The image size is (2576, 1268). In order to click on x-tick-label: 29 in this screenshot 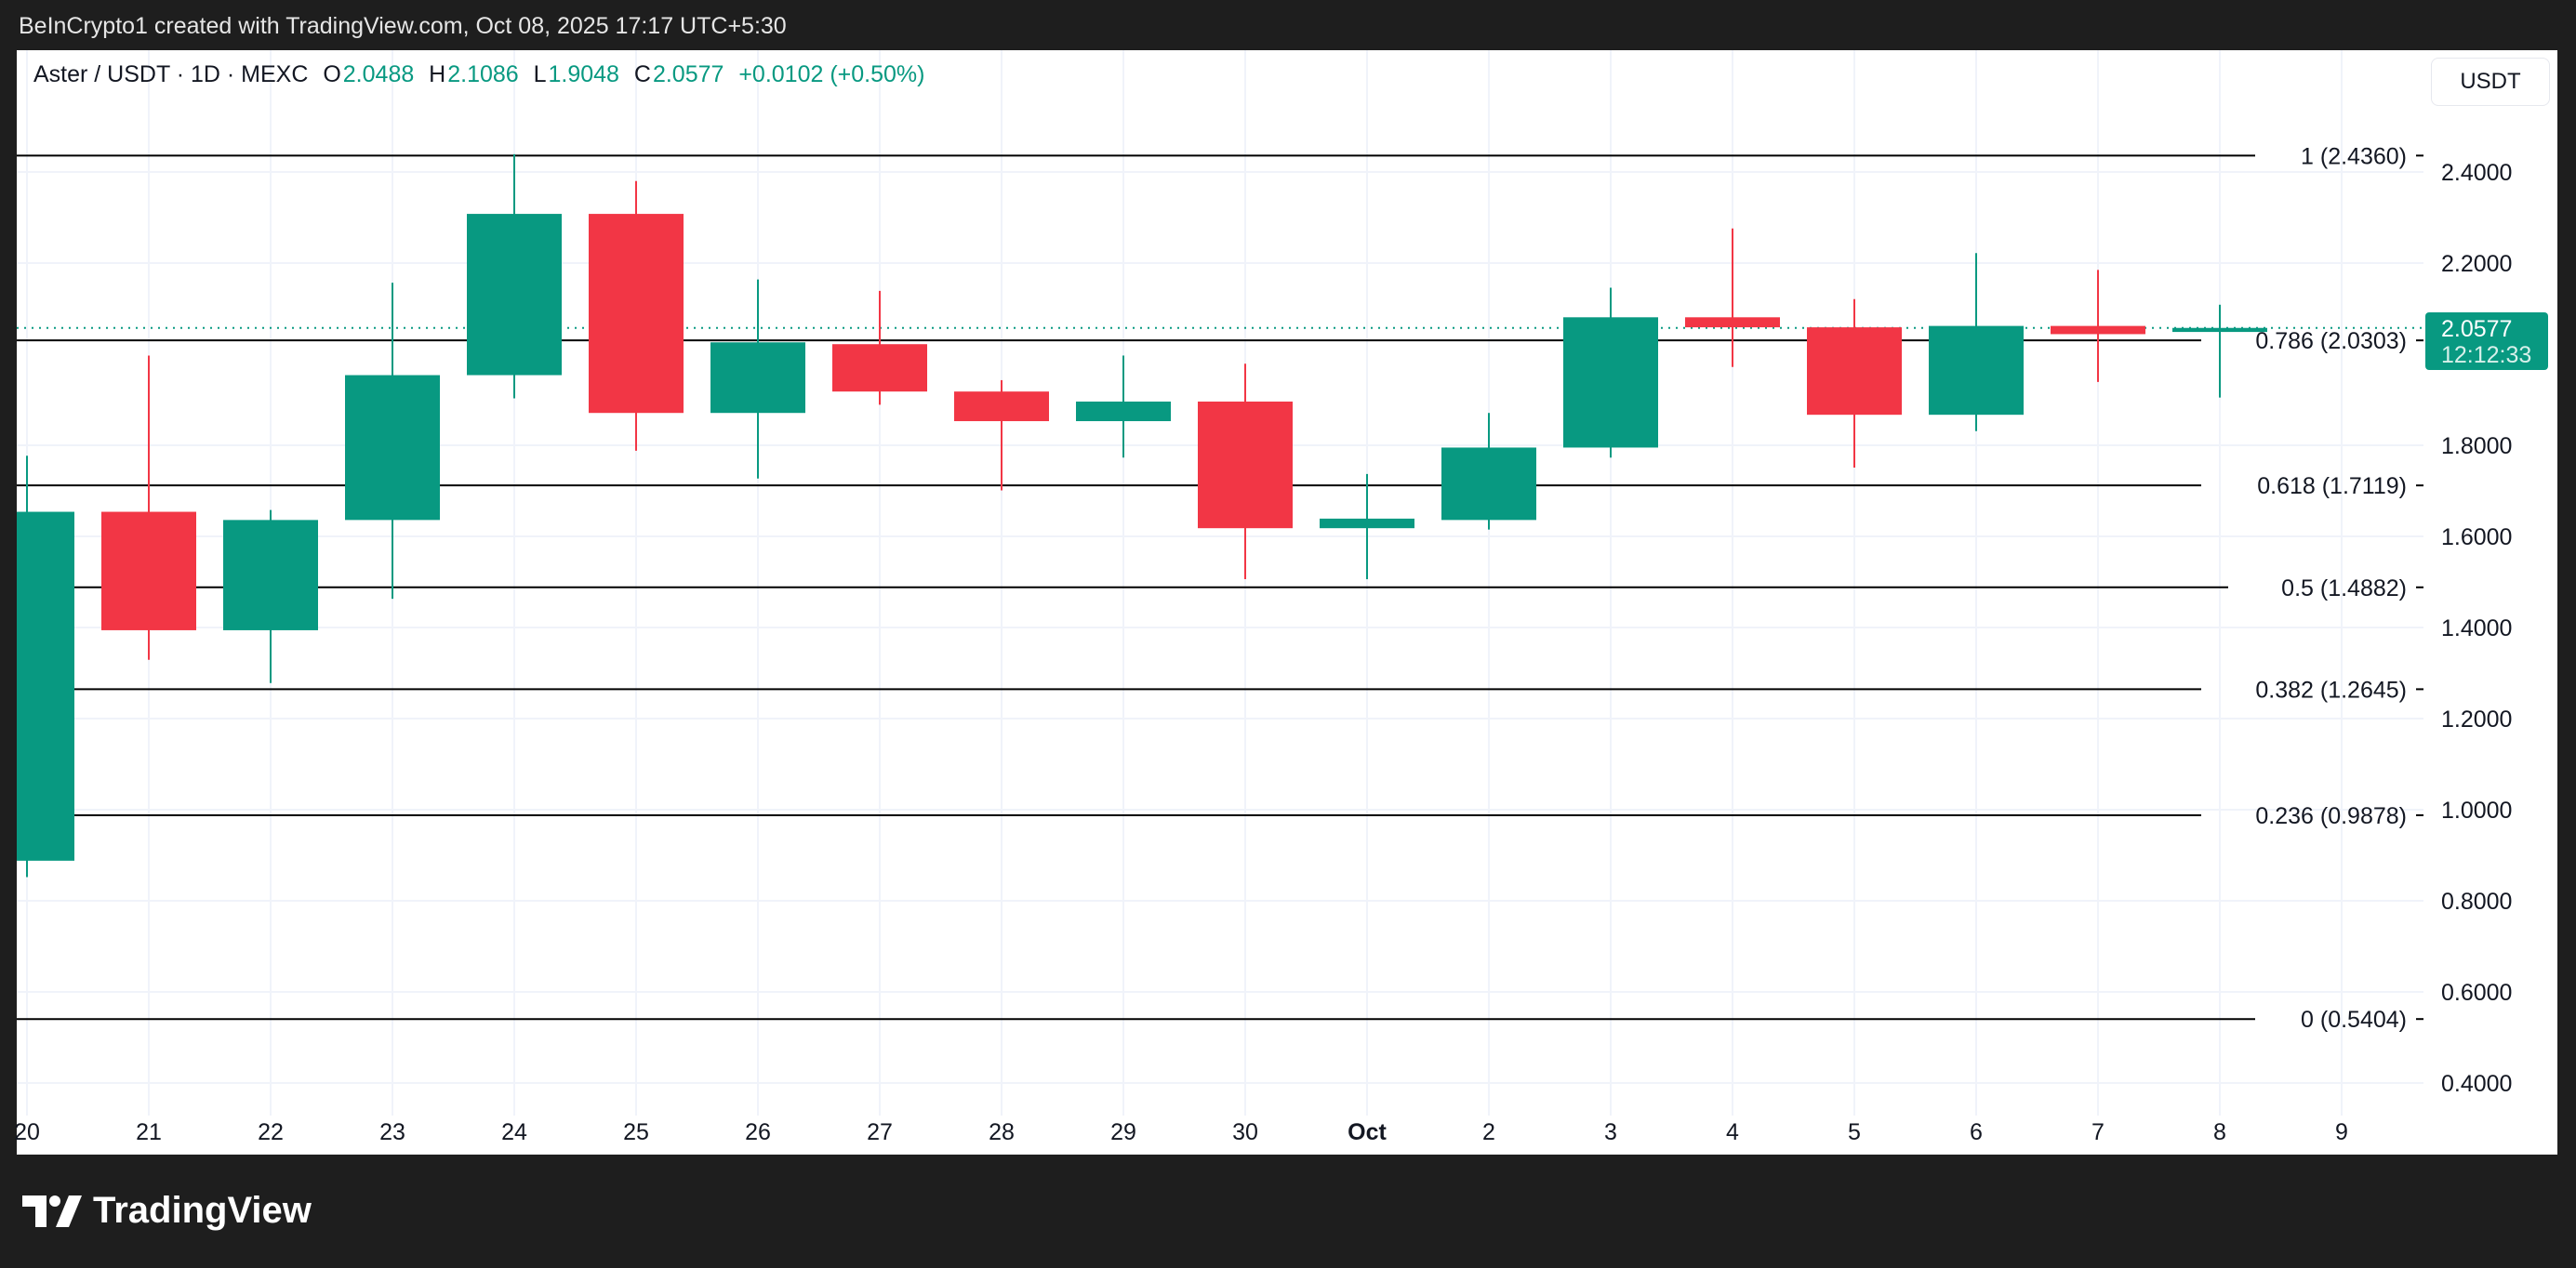, I will do `click(1123, 1132)`.